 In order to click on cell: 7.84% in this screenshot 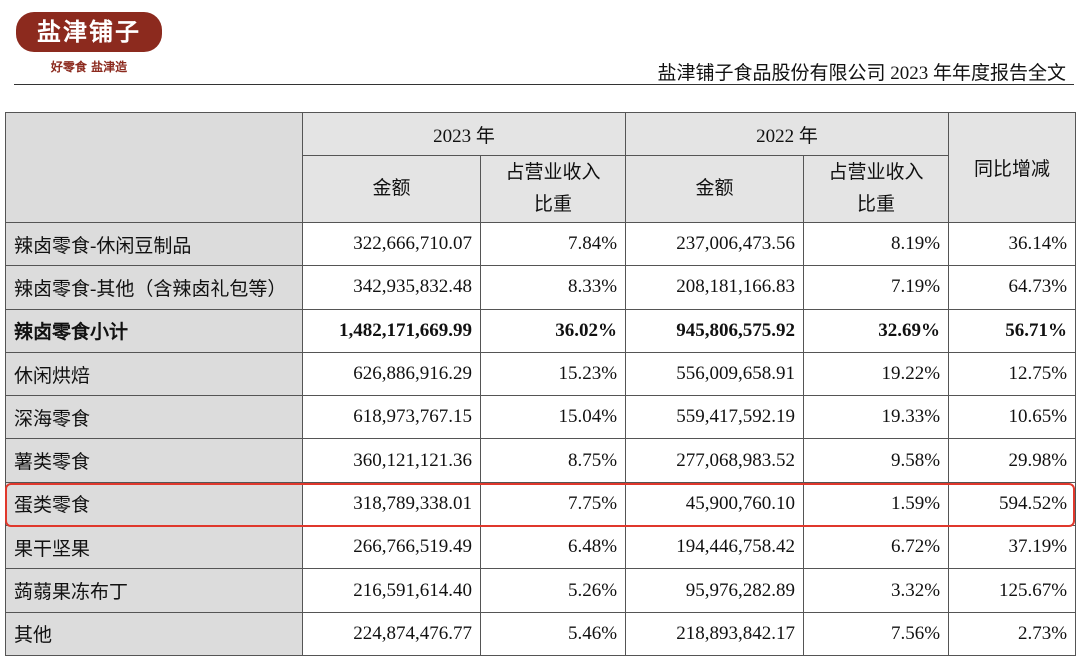, I will do `click(553, 244)`.